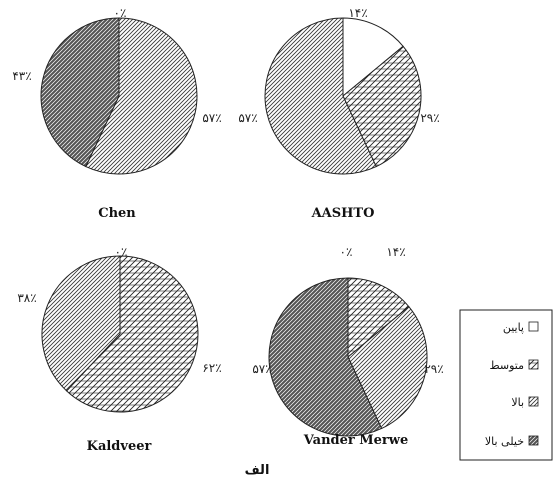 The height and width of the screenshot is (484, 554). What do you see at coordinates (117, 213) in the screenshot?
I see `pie-chen-title: Chen` at bounding box center [117, 213].